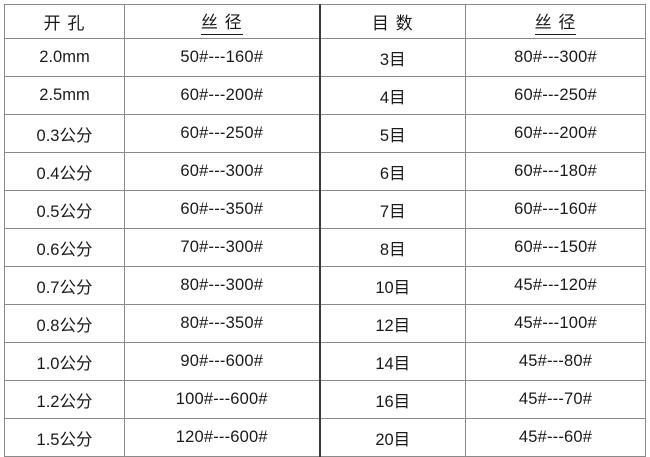 The image size is (650, 457). Describe the element at coordinates (555, 209) in the screenshot. I see `cell-wire-right: 60#---160#` at that location.